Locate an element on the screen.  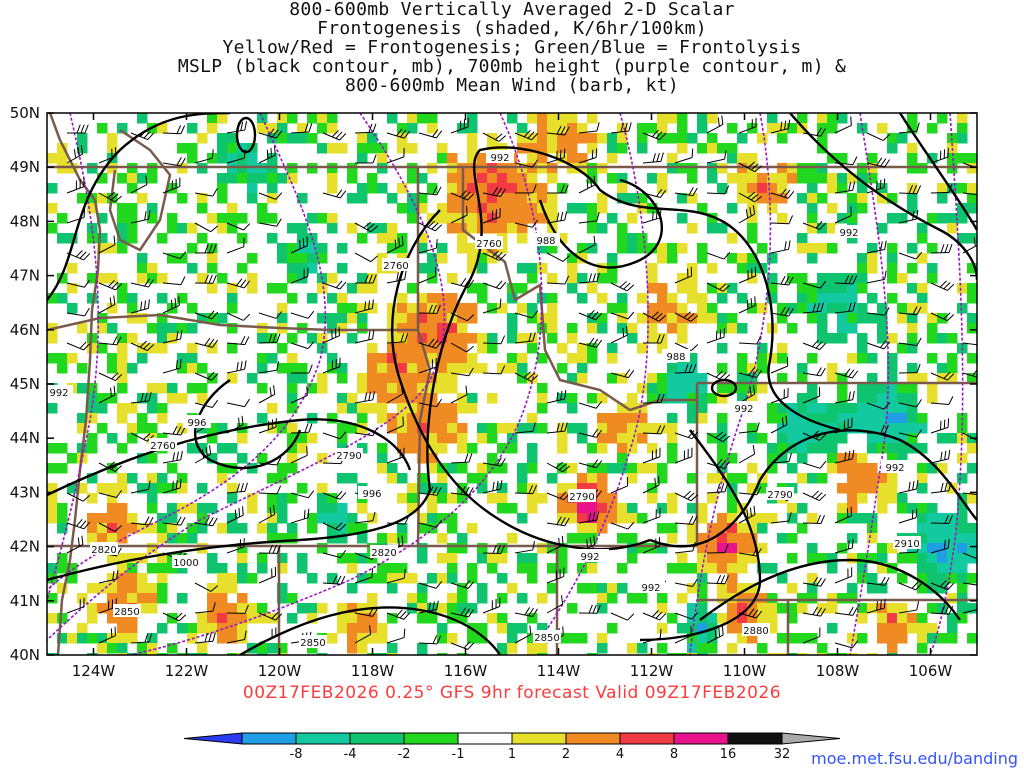
lat-label: 43N is located at coordinates (25, 492).